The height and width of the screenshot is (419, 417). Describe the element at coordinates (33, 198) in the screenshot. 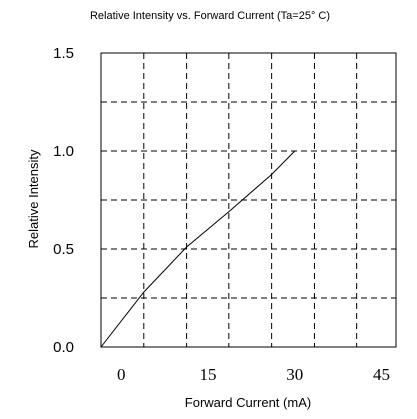

I see `y-axis-label: Relative Intensity` at that location.